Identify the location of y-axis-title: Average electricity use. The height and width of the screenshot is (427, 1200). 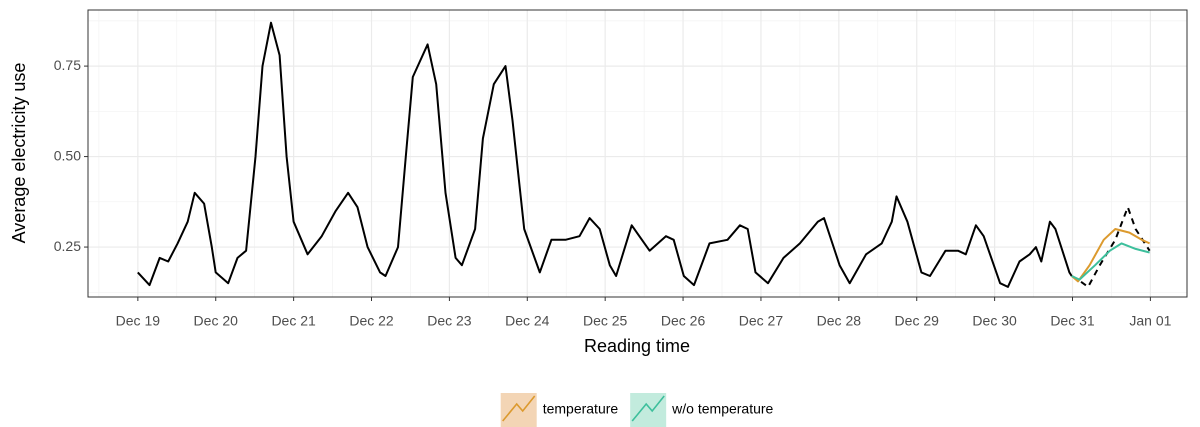
(19, 153).